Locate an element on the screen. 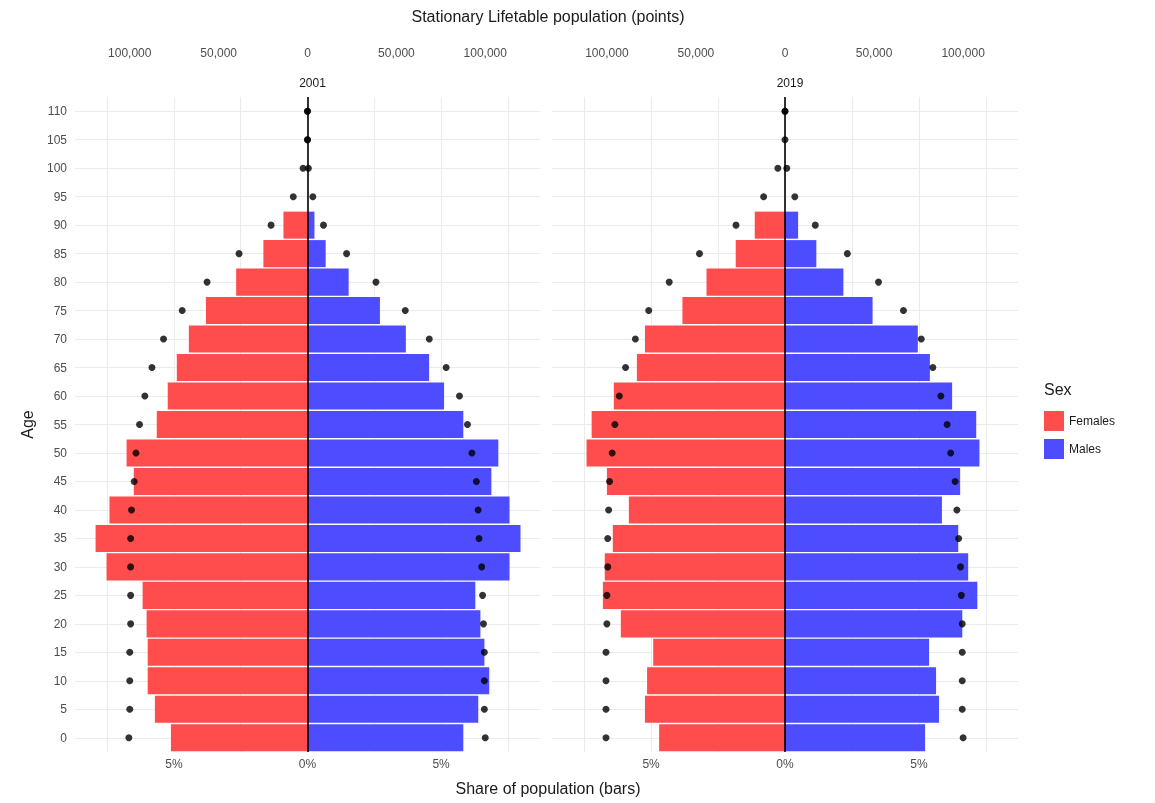  y-tick-label: 15 is located at coordinates (60, 652).